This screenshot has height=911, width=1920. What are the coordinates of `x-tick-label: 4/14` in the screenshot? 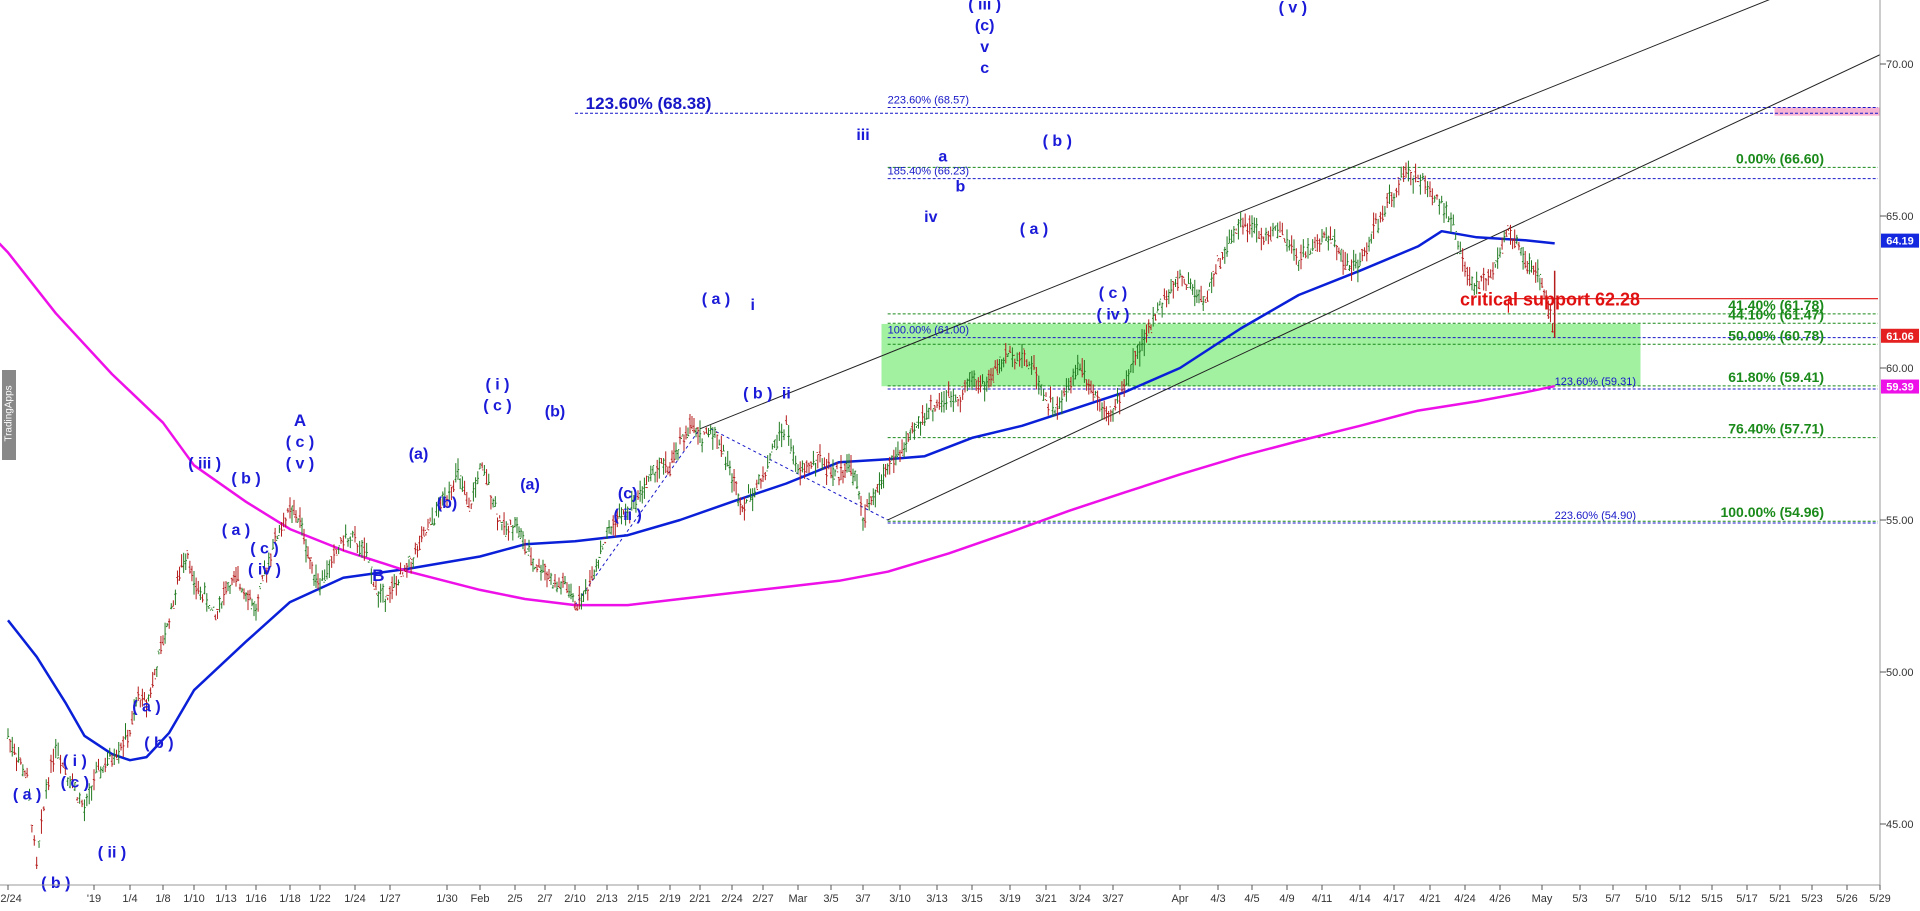 It's located at (1359, 899).